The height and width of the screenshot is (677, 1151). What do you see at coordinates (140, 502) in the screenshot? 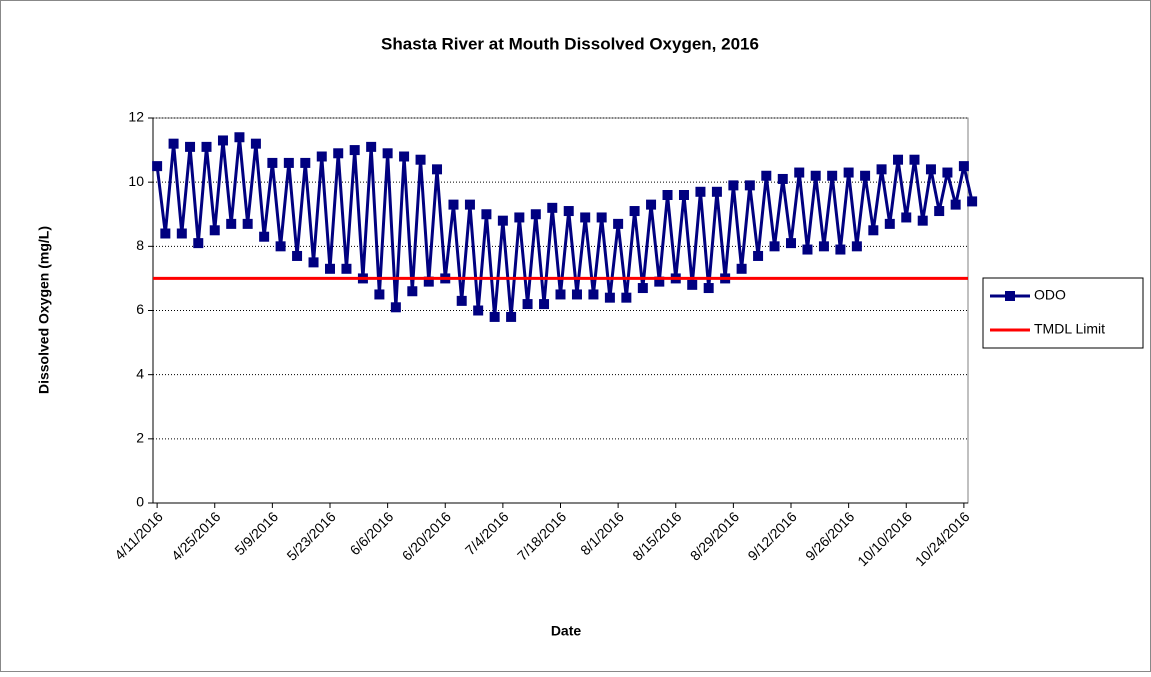
I see `y-tick-label: 0` at bounding box center [140, 502].